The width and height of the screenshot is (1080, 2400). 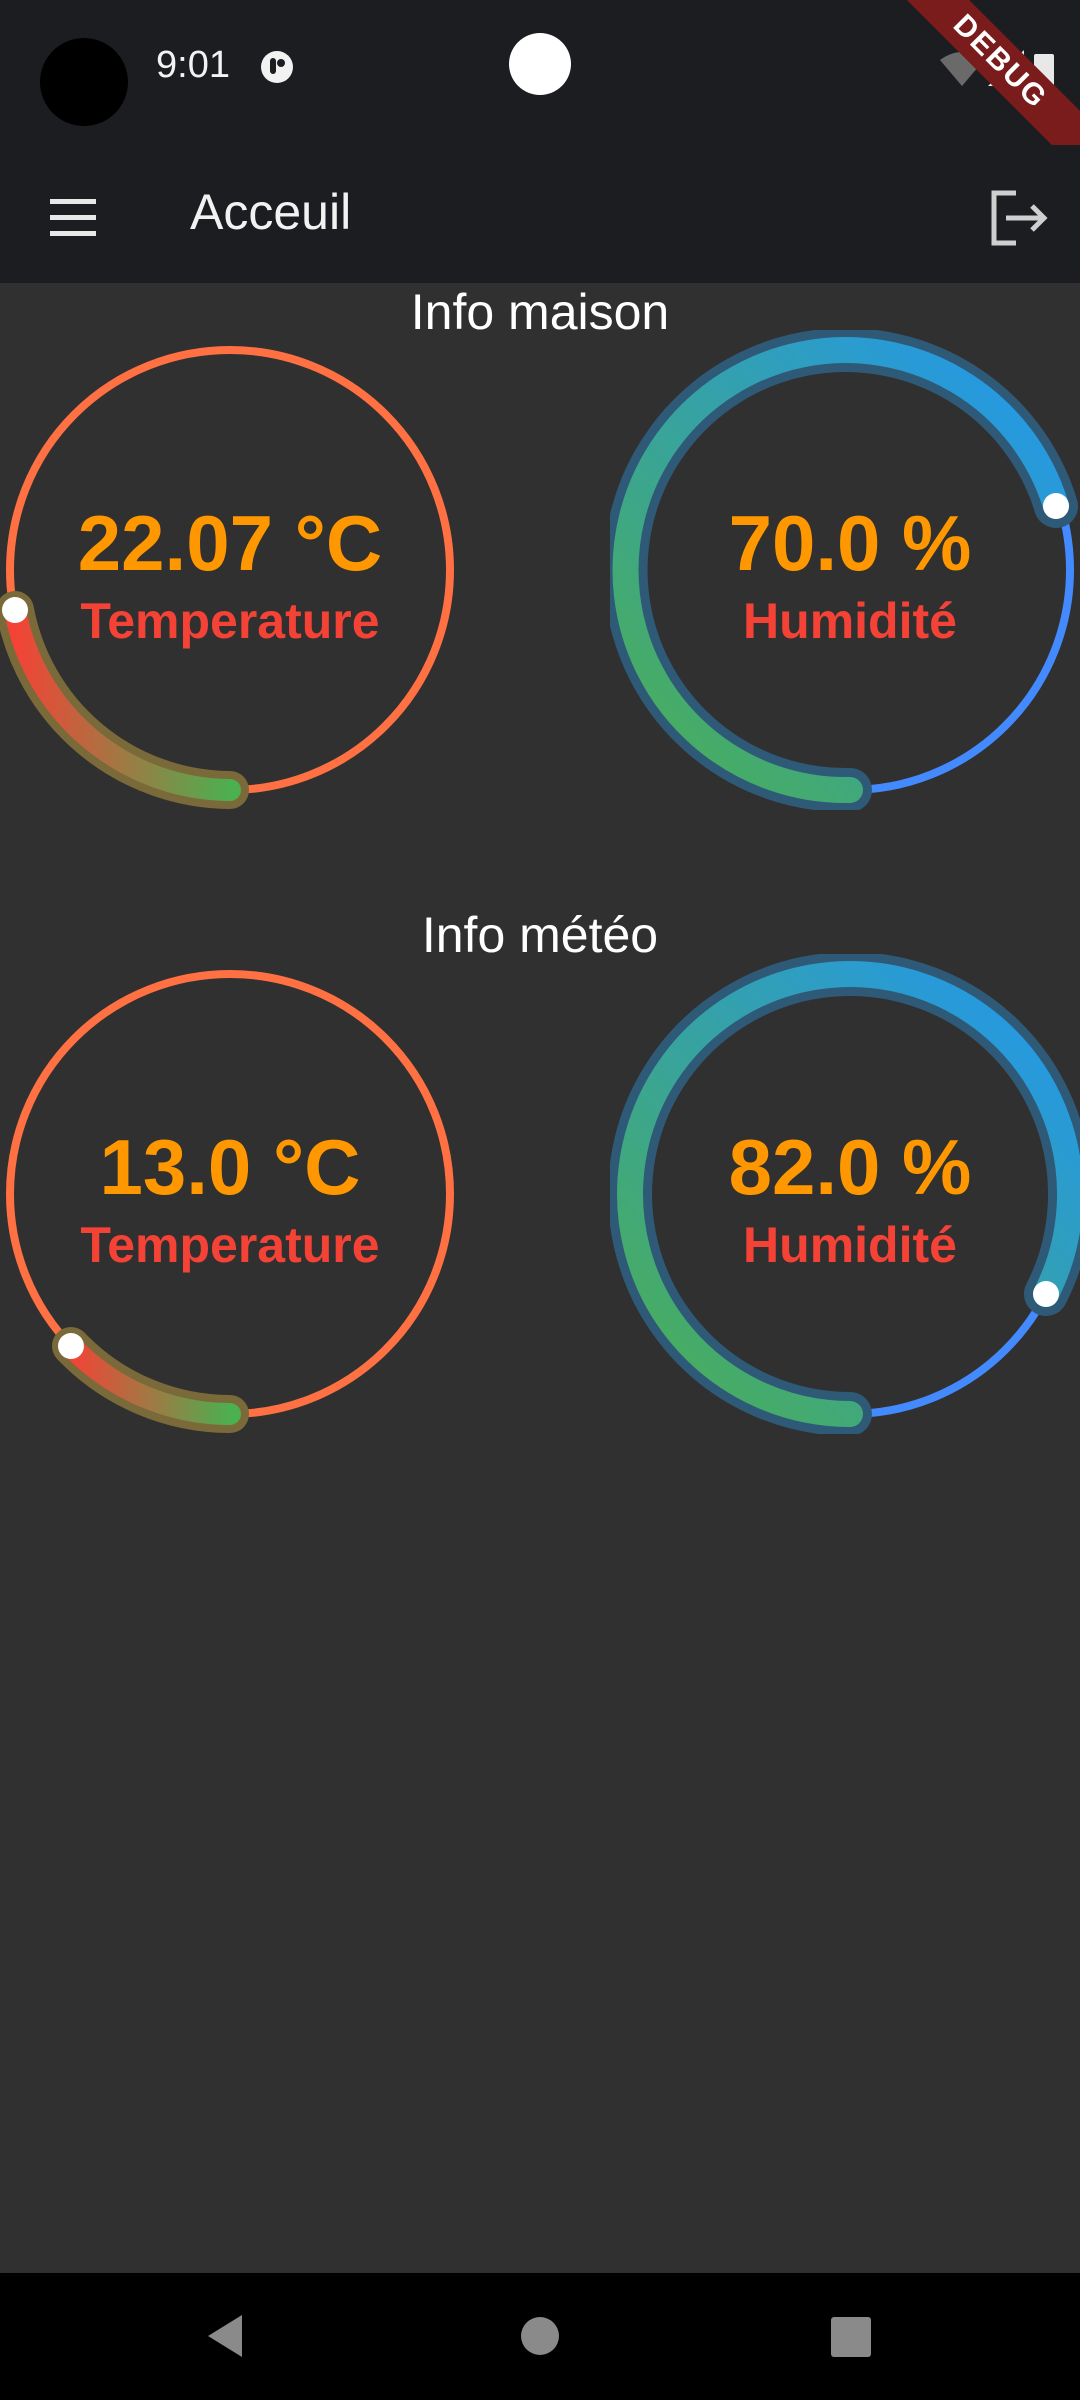 I want to click on home-icon, so click(x=540, y=2336).